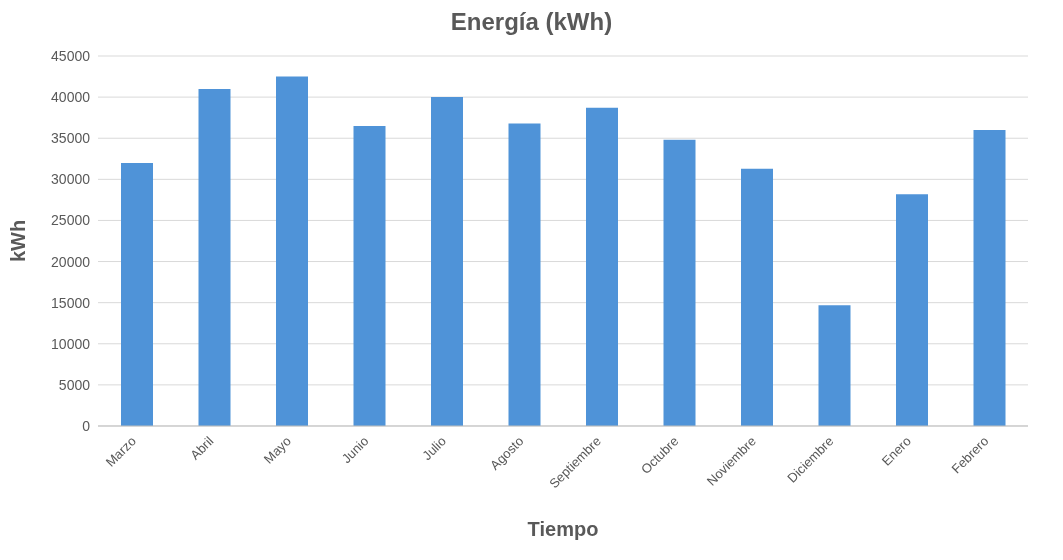  What do you see at coordinates (563, 529) in the screenshot?
I see `x-axis-title: Tiempo` at bounding box center [563, 529].